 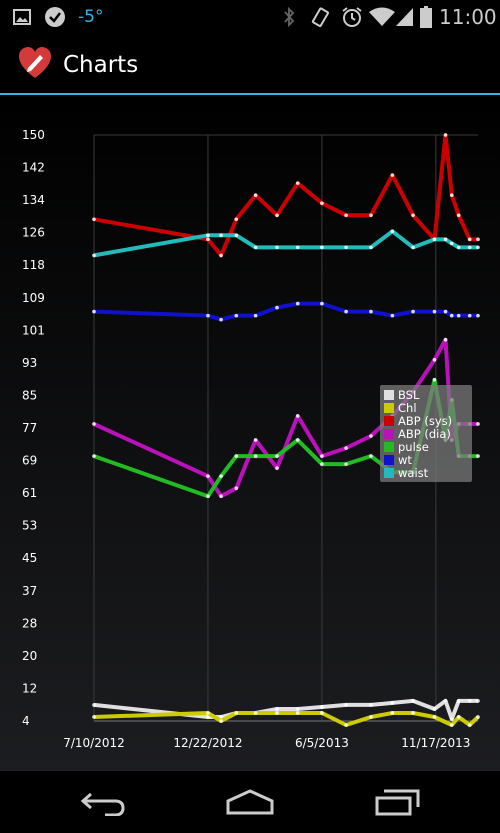 What do you see at coordinates (26, 721) in the screenshot?
I see `y-tick-label: 4` at bounding box center [26, 721].